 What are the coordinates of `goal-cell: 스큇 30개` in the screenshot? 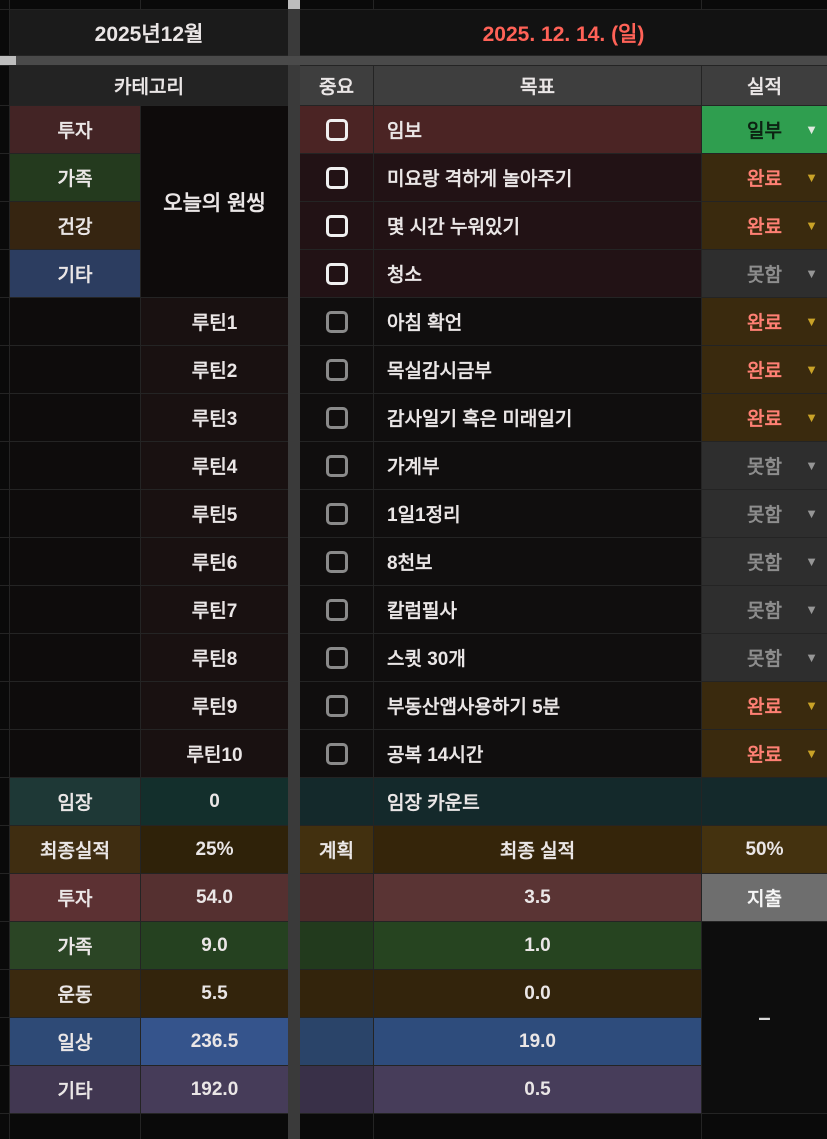 It's located at (537, 657).